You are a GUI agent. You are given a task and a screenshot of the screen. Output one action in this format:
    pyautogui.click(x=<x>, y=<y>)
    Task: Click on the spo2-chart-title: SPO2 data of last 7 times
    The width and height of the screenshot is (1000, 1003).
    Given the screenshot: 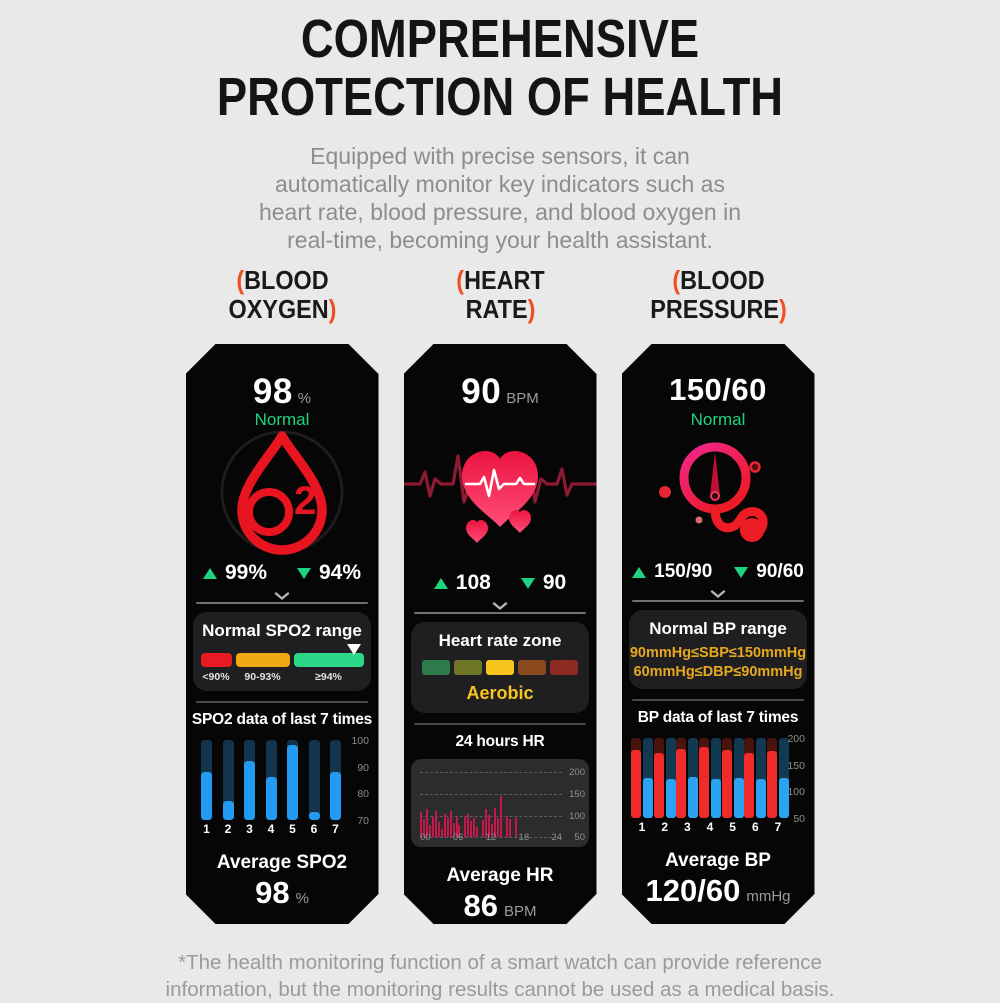 What is the action you would take?
    pyautogui.click(x=282, y=719)
    